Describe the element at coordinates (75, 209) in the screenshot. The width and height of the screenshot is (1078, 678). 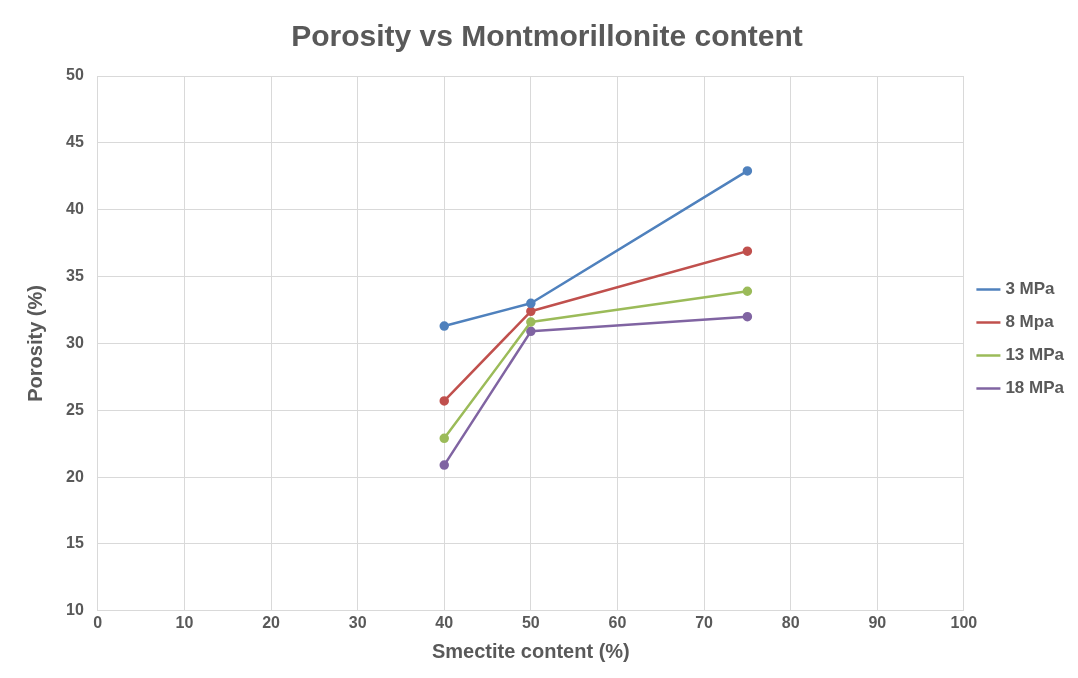
I see `y-tick-label: 40` at that location.